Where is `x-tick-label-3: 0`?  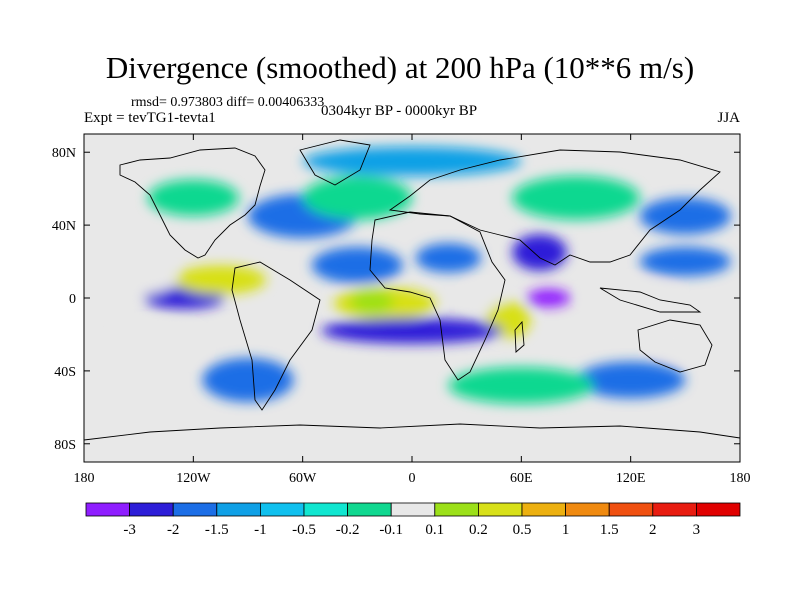
x-tick-label-3: 0 is located at coordinates (412, 478).